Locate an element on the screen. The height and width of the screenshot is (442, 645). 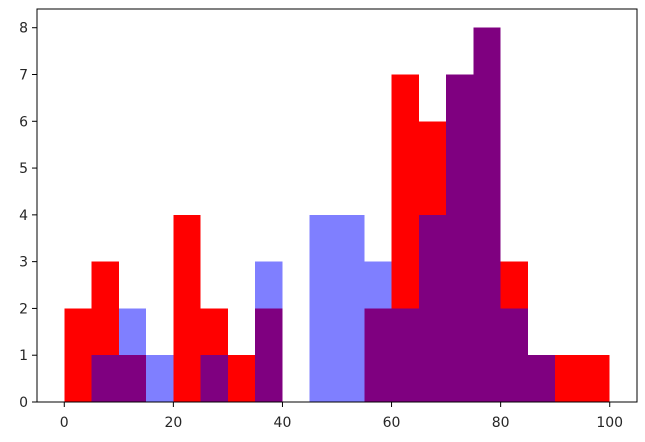
x-tick-label: 60 is located at coordinates (392, 423).